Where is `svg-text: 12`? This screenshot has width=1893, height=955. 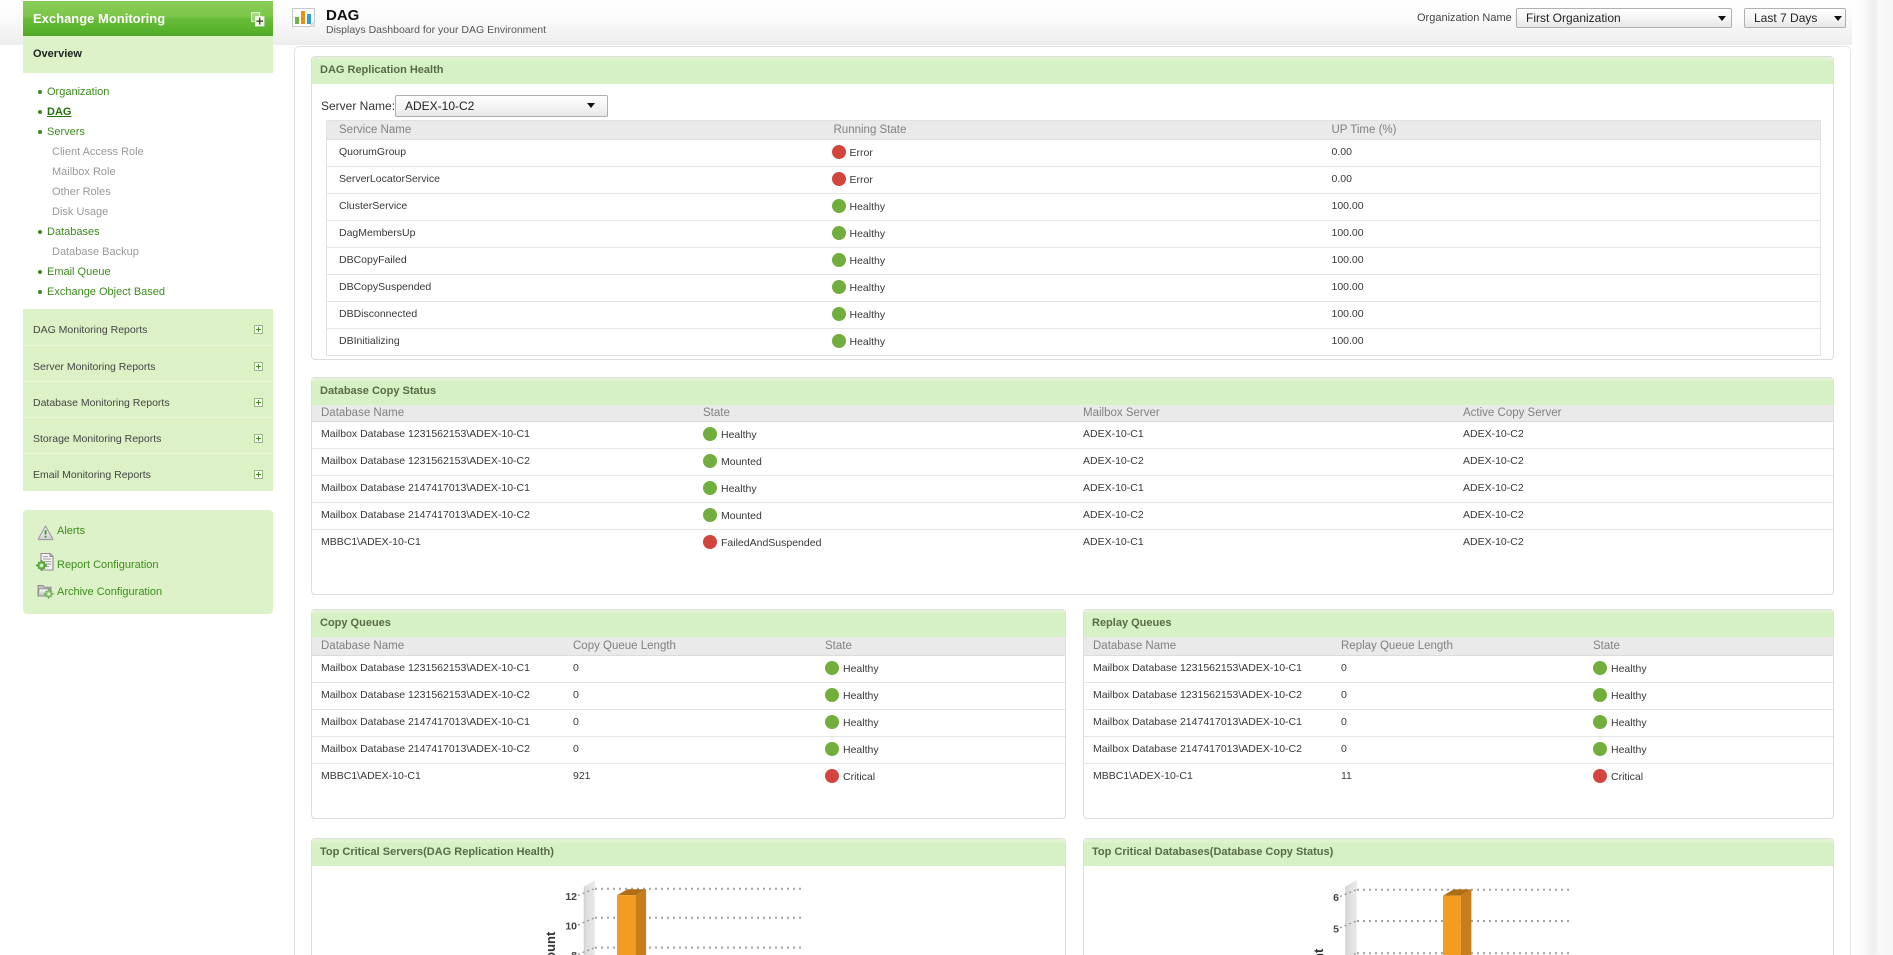 svg-text: 12 is located at coordinates (571, 897).